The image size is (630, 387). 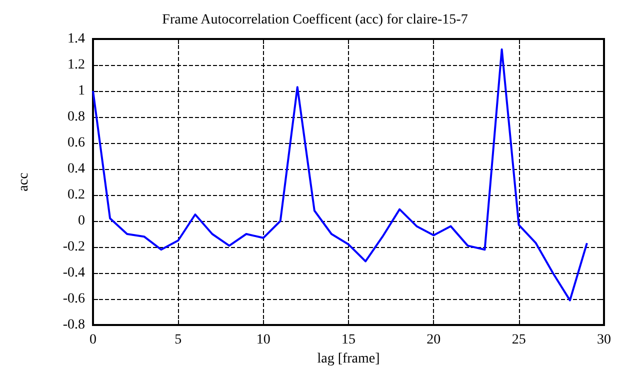 I want to click on x-tick-label: 20, so click(x=433, y=340).